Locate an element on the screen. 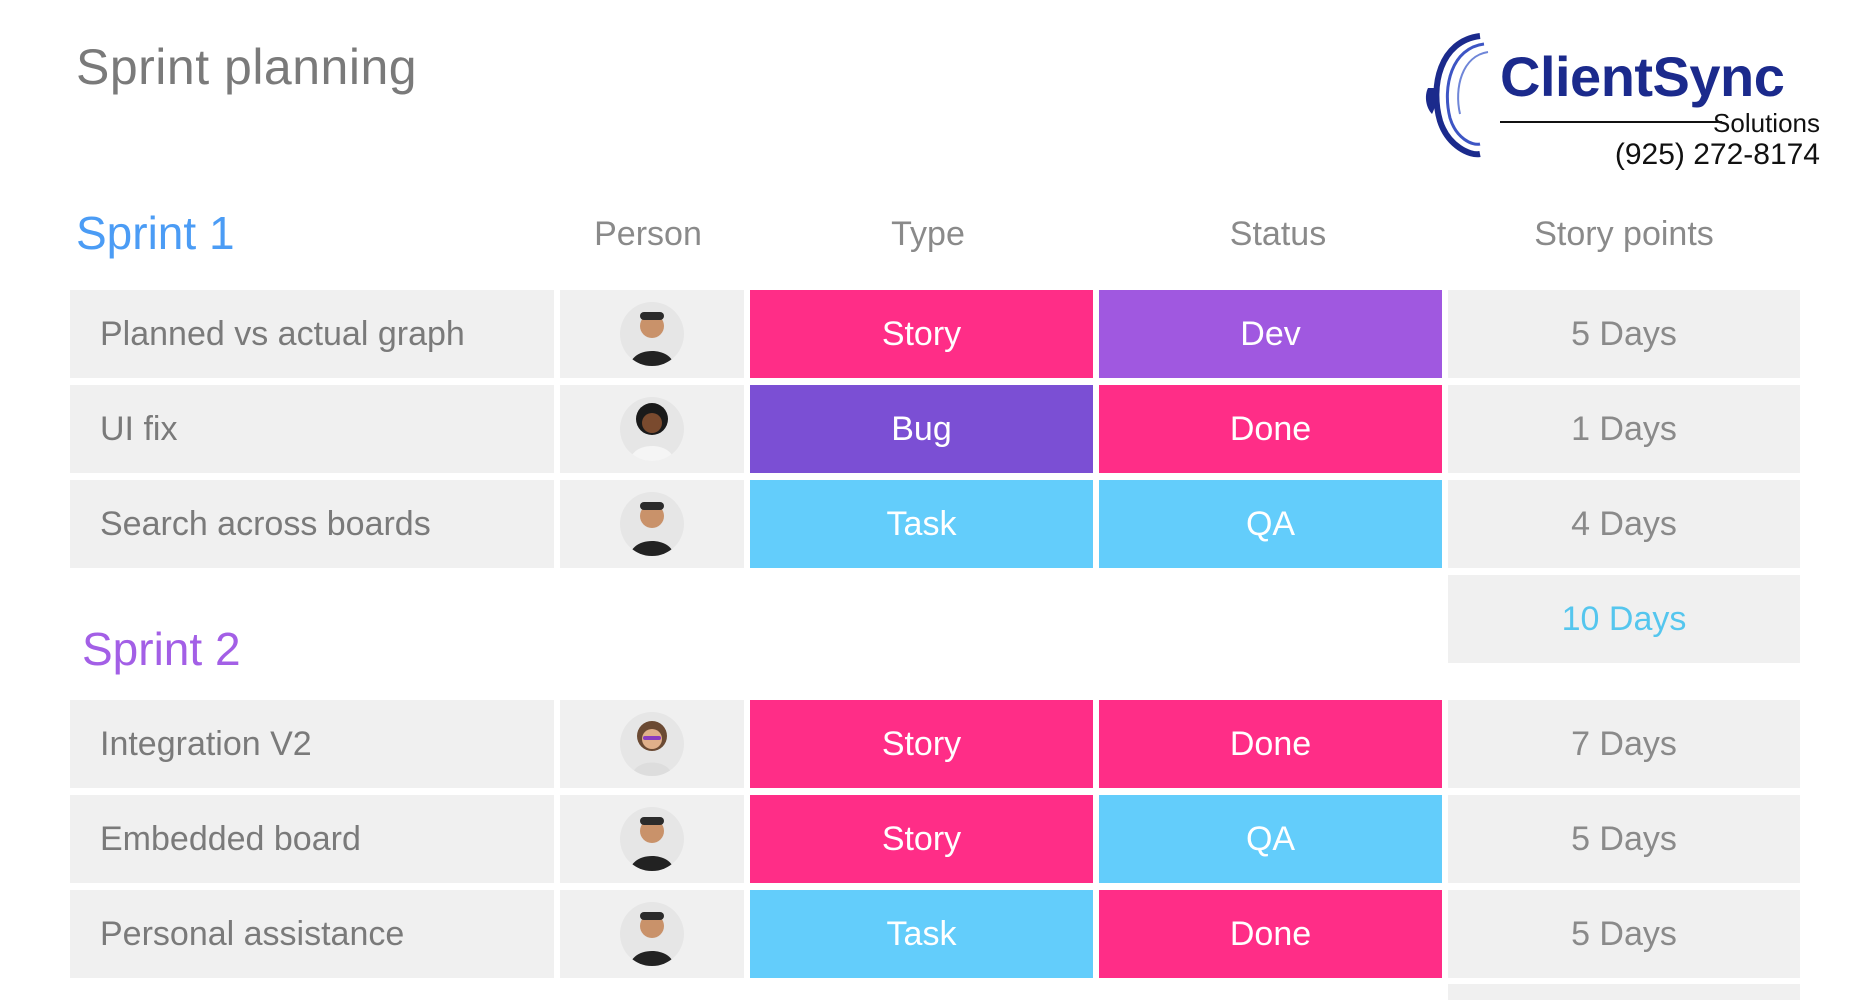 Image resolution: width=1850 pixels, height=1000 pixels. company-logo: ClientSync Solutions (925) 272-8174 is located at coordinates (1620, 99).